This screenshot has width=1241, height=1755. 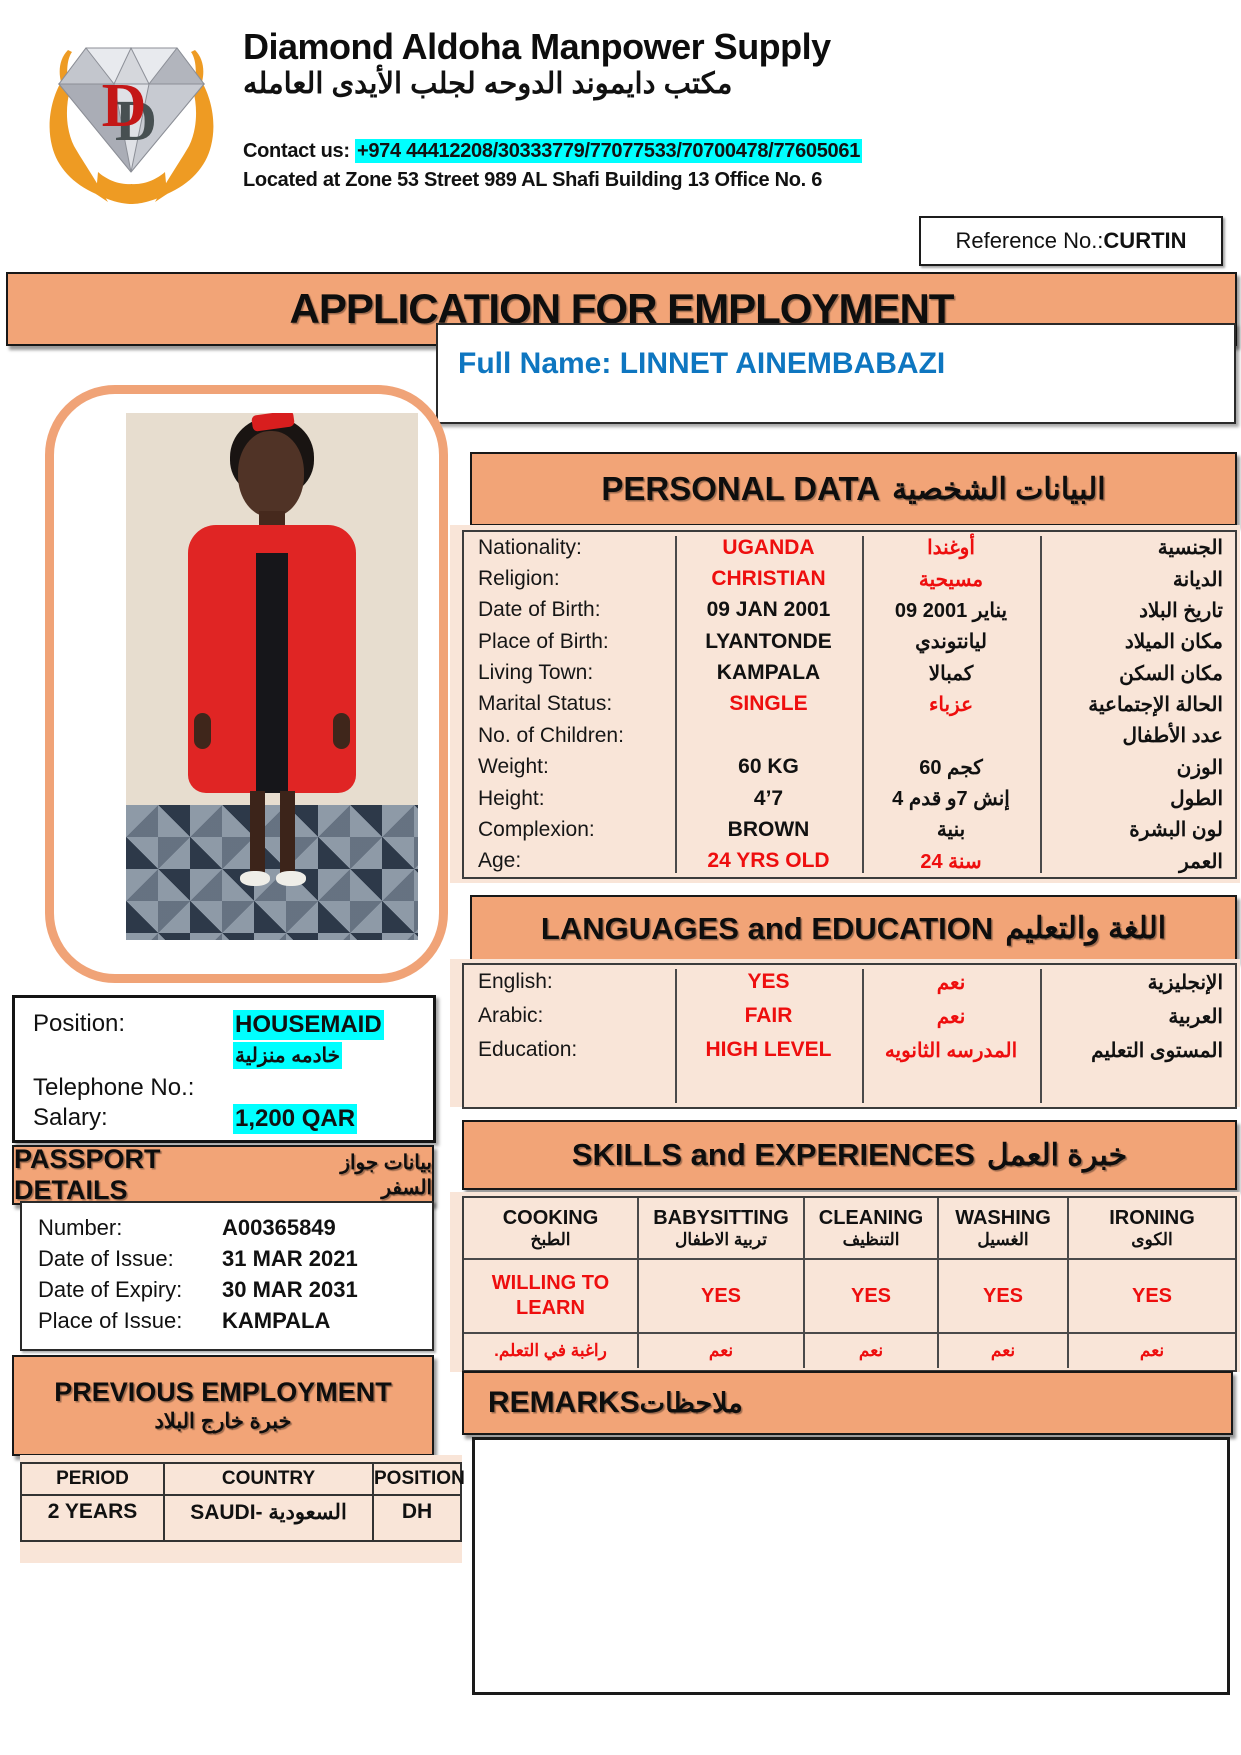 I want to click on remarks-title-arabic: ملاحظات, so click(x=691, y=1402).